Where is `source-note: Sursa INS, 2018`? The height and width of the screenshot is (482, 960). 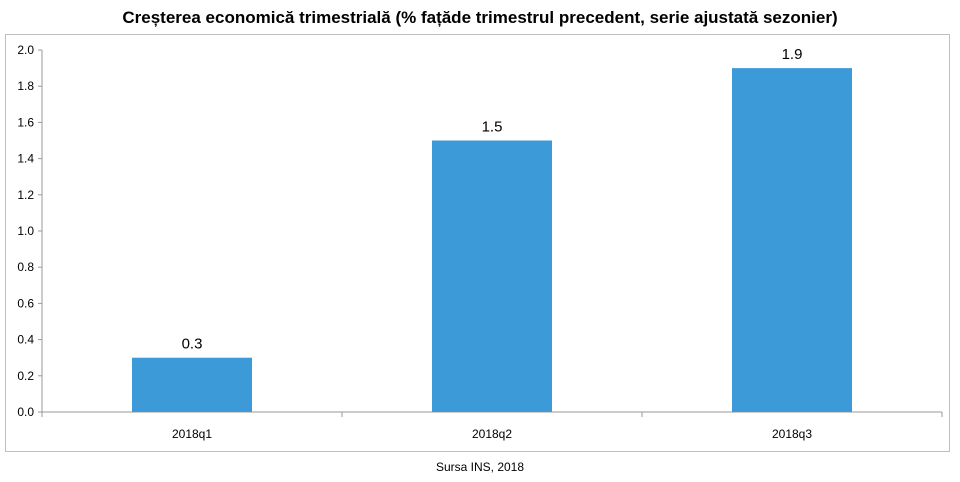 source-note: Sursa INS, 2018 is located at coordinates (480, 467).